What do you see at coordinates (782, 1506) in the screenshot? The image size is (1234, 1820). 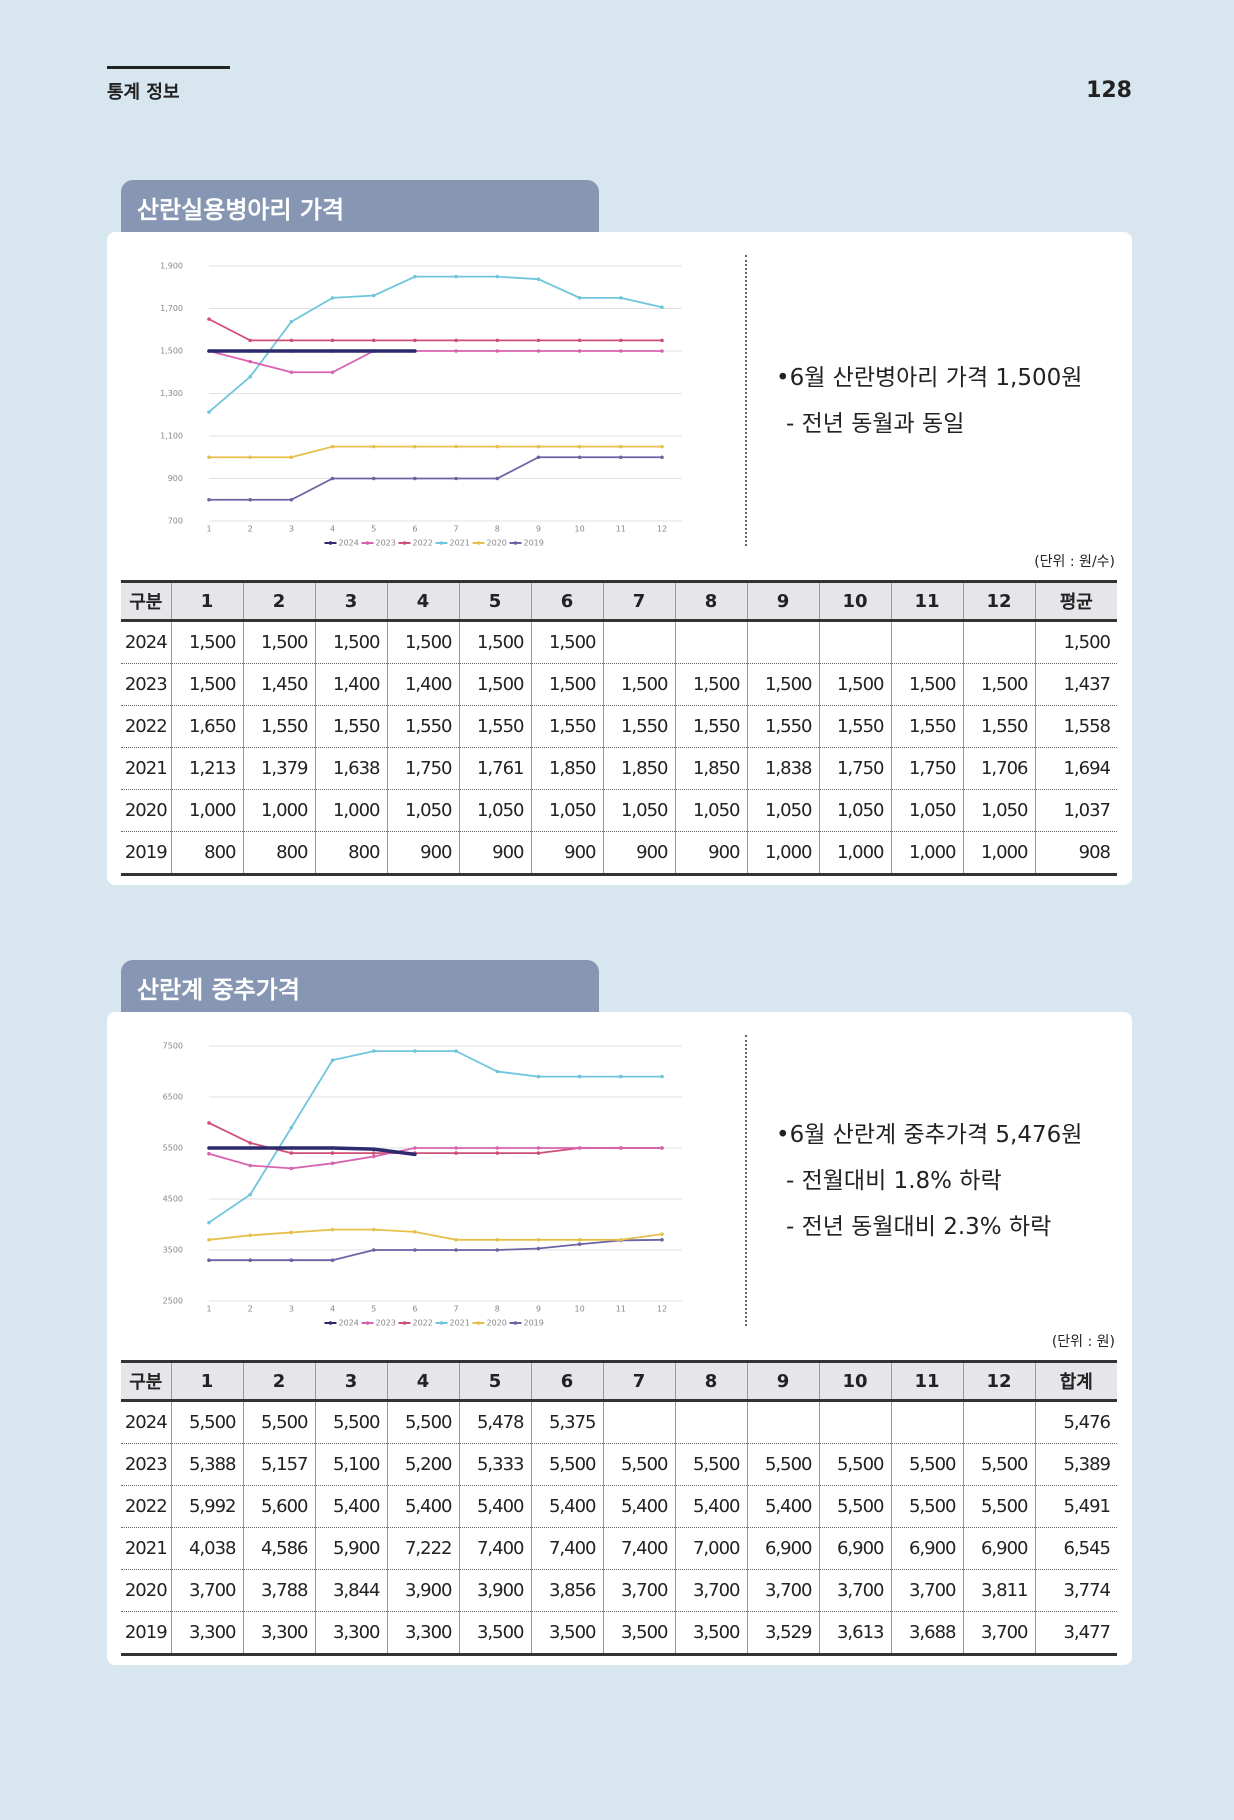 I see `cell: 5,400` at bounding box center [782, 1506].